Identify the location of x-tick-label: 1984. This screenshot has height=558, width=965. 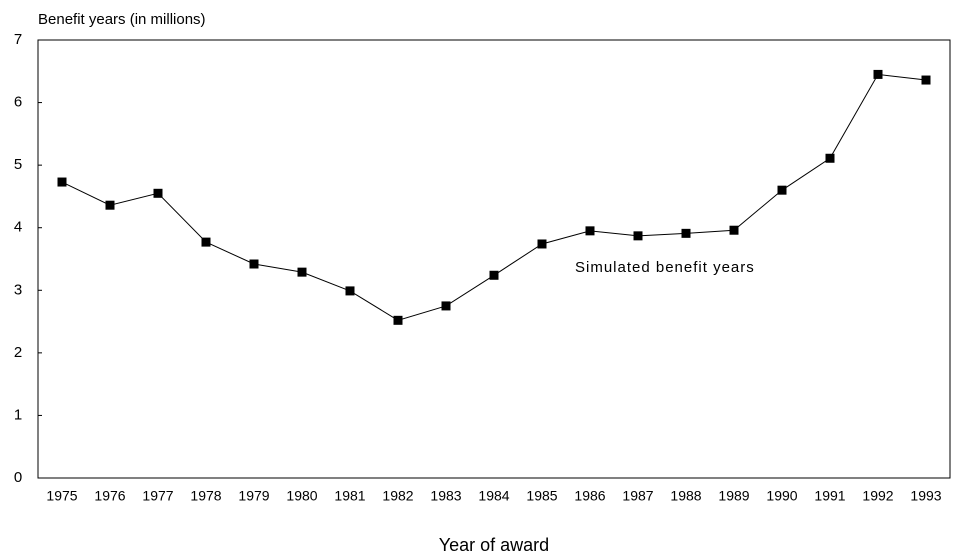
(493, 496).